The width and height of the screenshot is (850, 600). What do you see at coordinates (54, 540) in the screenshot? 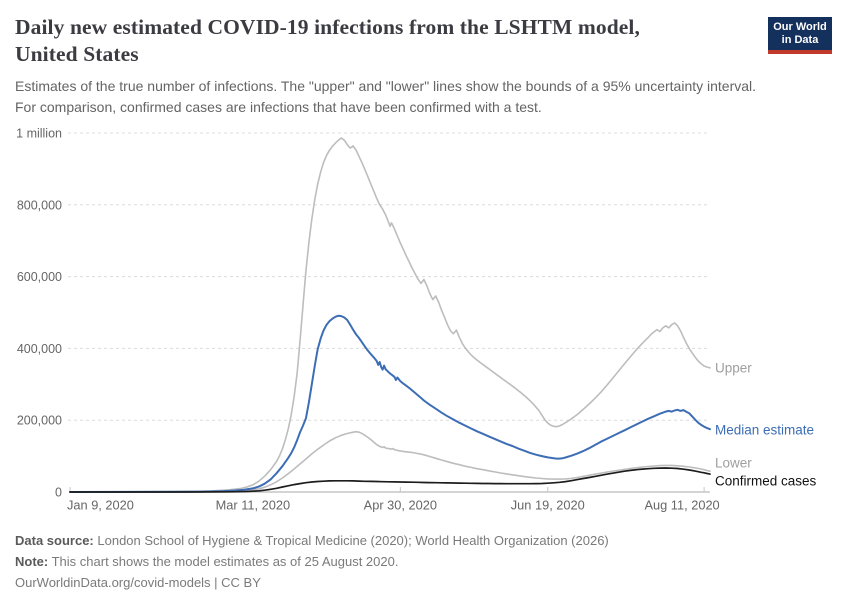
I see `data-source-label: Data source:` at bounding box center [54, 540].